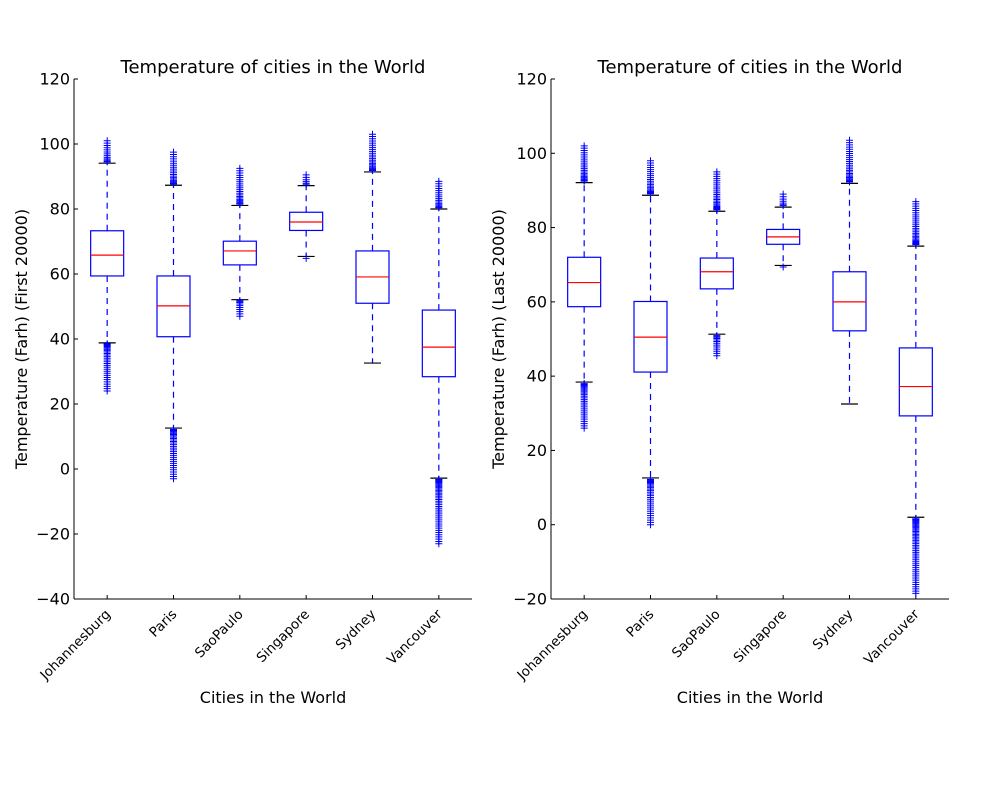 Image resolution: width=1000 pixels, height=804 pixels. What do you see at coordinates (21, 339) in the screenshot?
I see `y-axis-label: Temperature (Farh) (First 20000)` at bounding box center [21, 339].